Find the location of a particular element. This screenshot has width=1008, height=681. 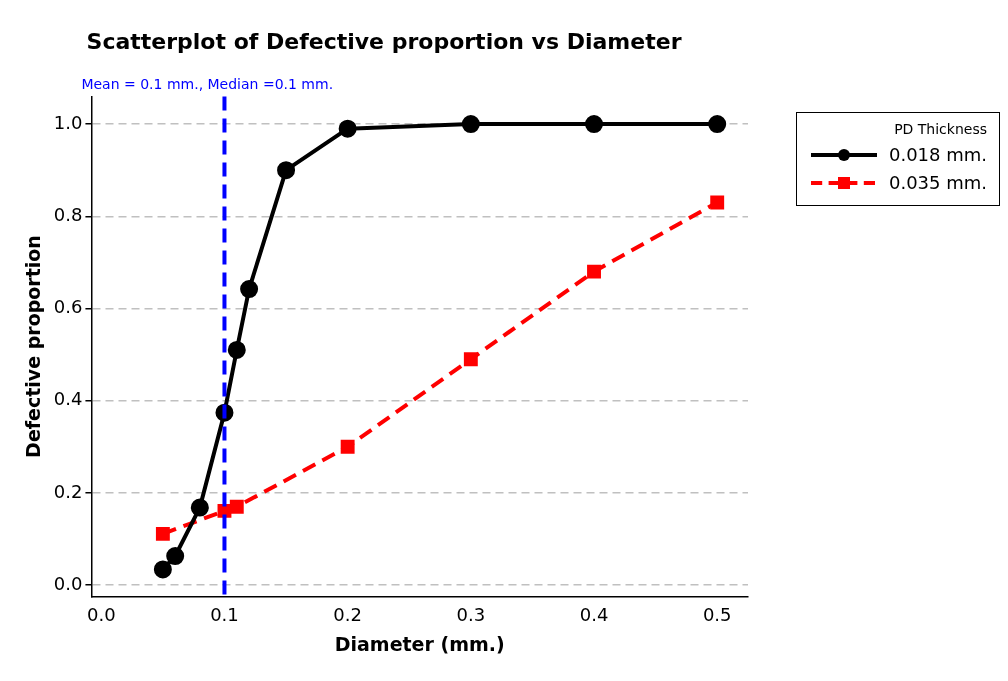

x-tick-label: 0.5 is located at coordinates (717, 615).